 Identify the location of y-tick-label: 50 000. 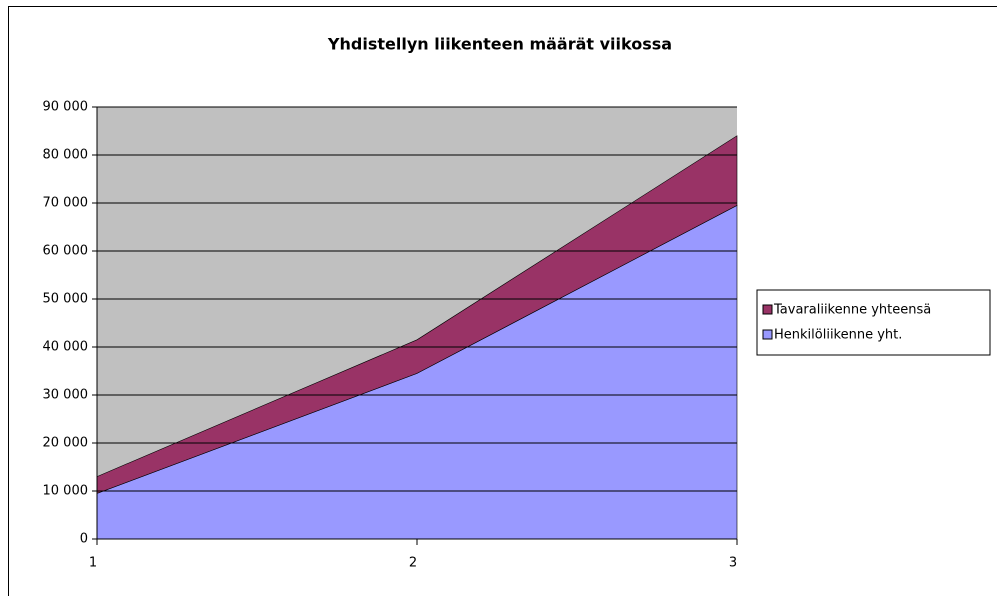
(66, 299).